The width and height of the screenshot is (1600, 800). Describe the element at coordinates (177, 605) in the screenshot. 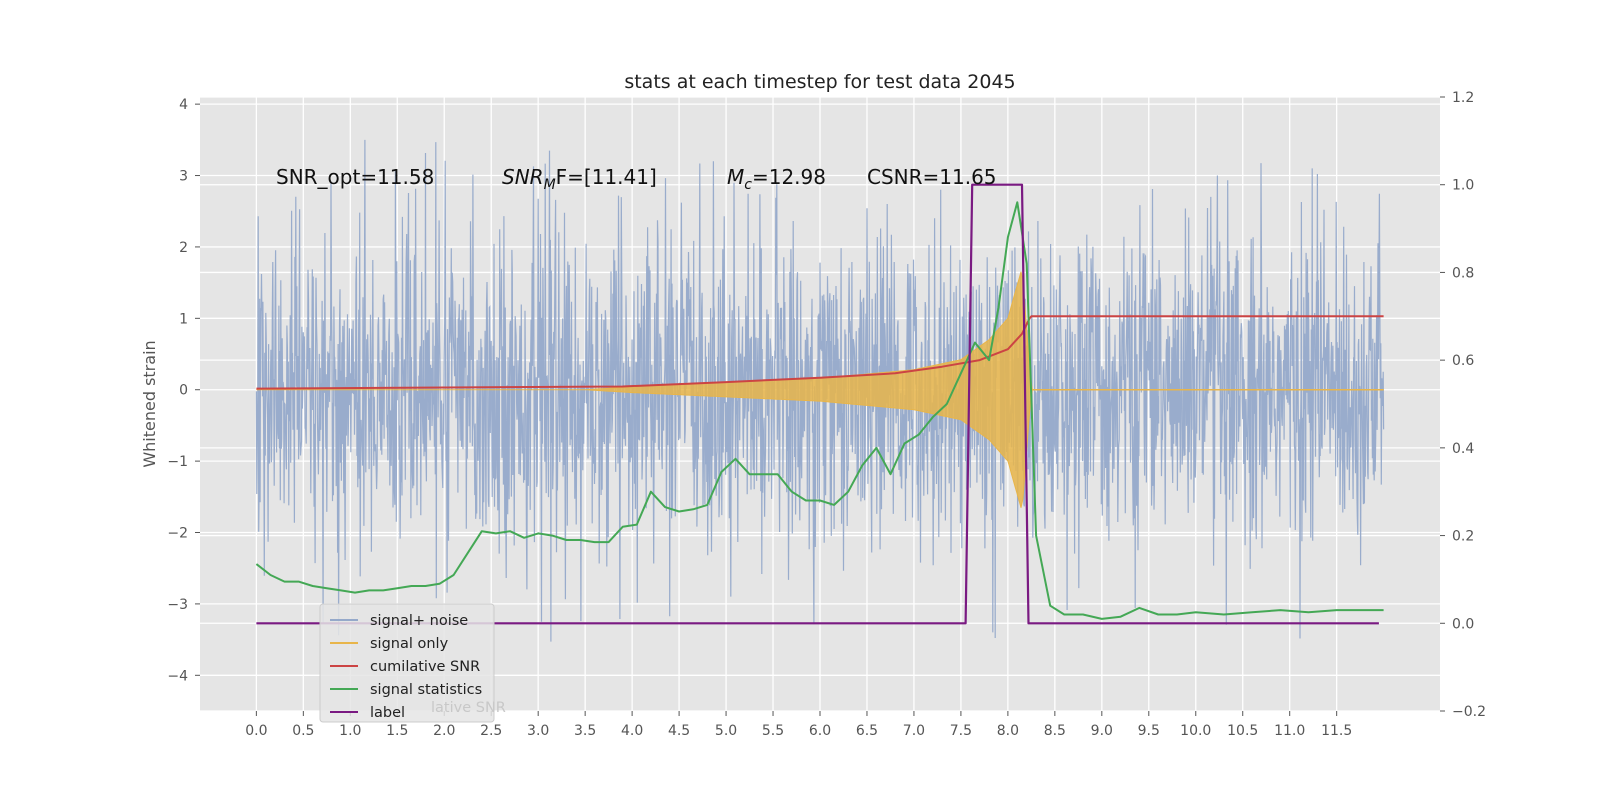

I see `y-tick-label: −3` at that location.